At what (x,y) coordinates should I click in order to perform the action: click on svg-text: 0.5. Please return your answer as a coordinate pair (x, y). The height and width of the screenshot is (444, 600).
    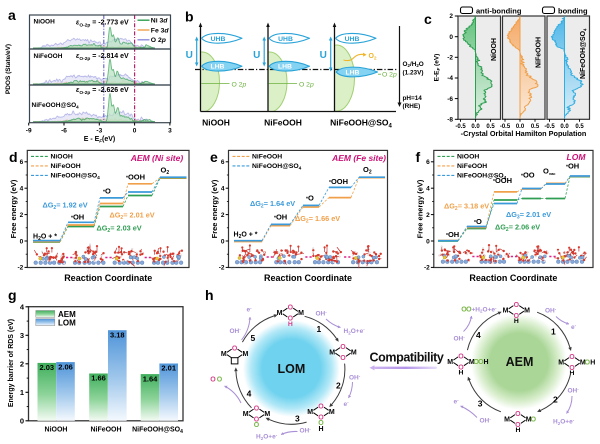
    Looking at the image, I should click on (579, 127).